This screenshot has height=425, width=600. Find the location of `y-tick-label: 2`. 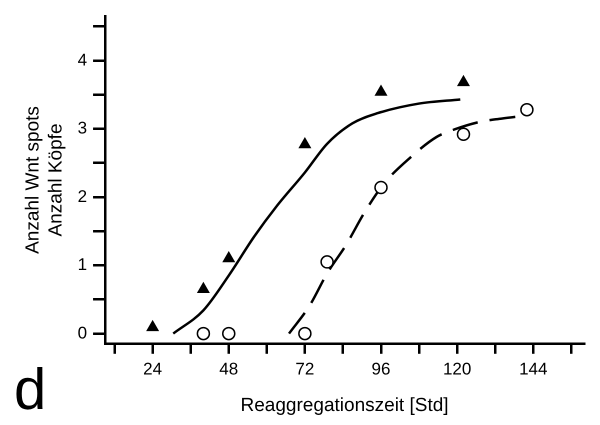

y-tick-label: 2 is located at coordinates (83, 196).